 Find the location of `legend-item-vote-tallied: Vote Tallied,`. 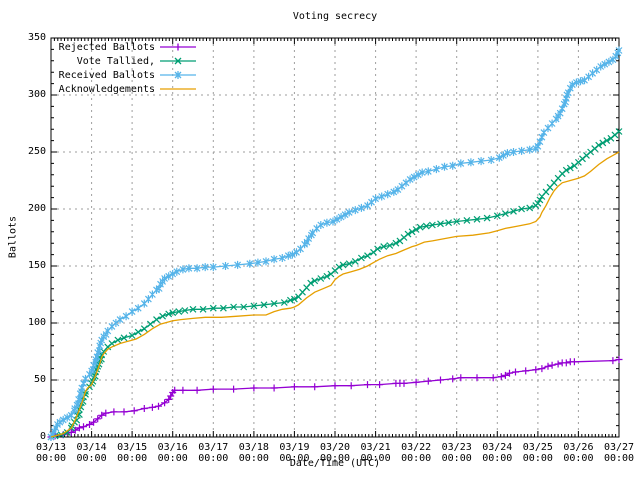

legend-item-vote-tallied: Vote Tallied, is located at coordinates (127, 61).